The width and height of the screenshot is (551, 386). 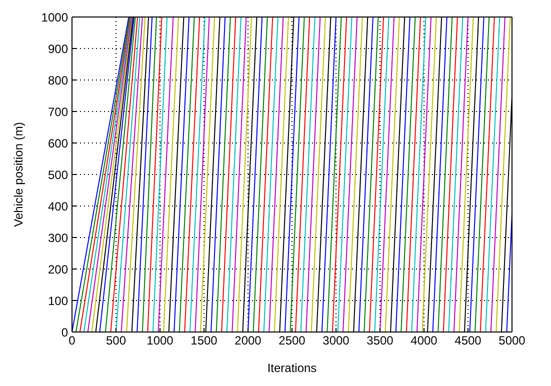 What do you see at coordinates (292, 341) in the screenshot?
I see `x-tick-label: 2500` at bounding box center [292, 341].